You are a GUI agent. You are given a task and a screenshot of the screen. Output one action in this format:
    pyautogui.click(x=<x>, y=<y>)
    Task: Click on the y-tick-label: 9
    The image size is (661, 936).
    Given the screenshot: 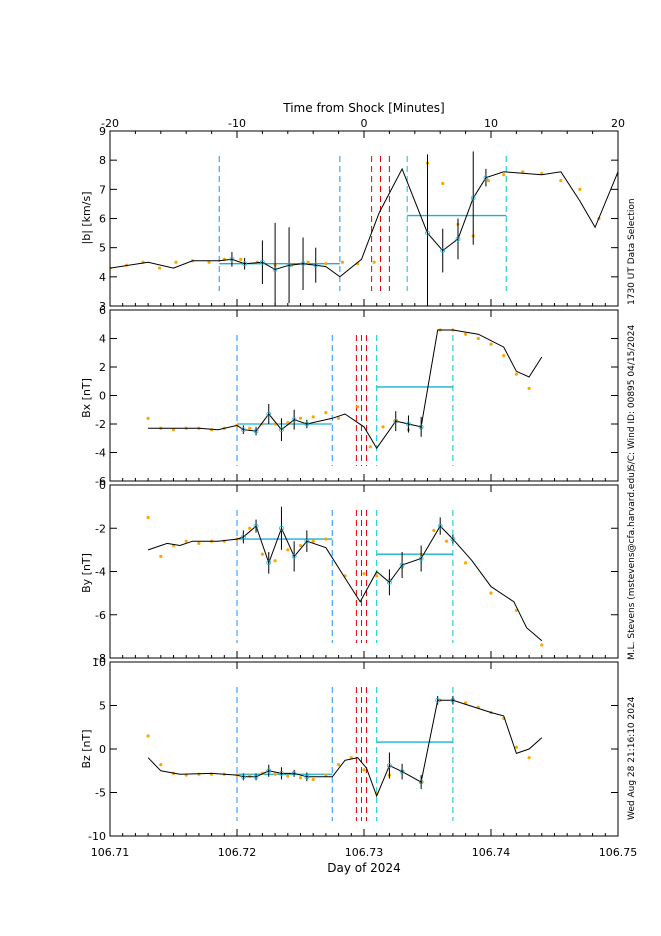 What is the action you would take?
    pyautogui.click(x=102, y=131)
    